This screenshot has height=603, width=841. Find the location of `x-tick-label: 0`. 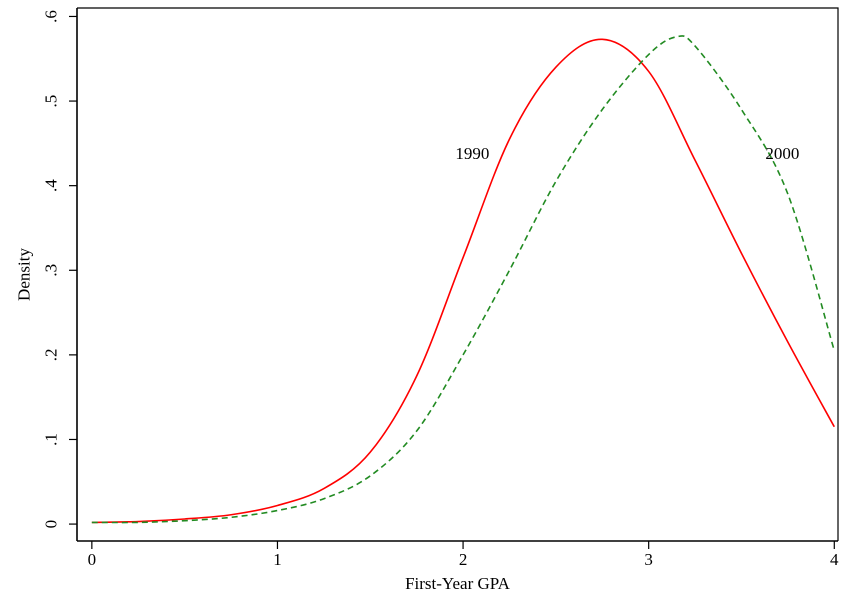

x-tick-label: 0 is located at coordinates (92, 559).